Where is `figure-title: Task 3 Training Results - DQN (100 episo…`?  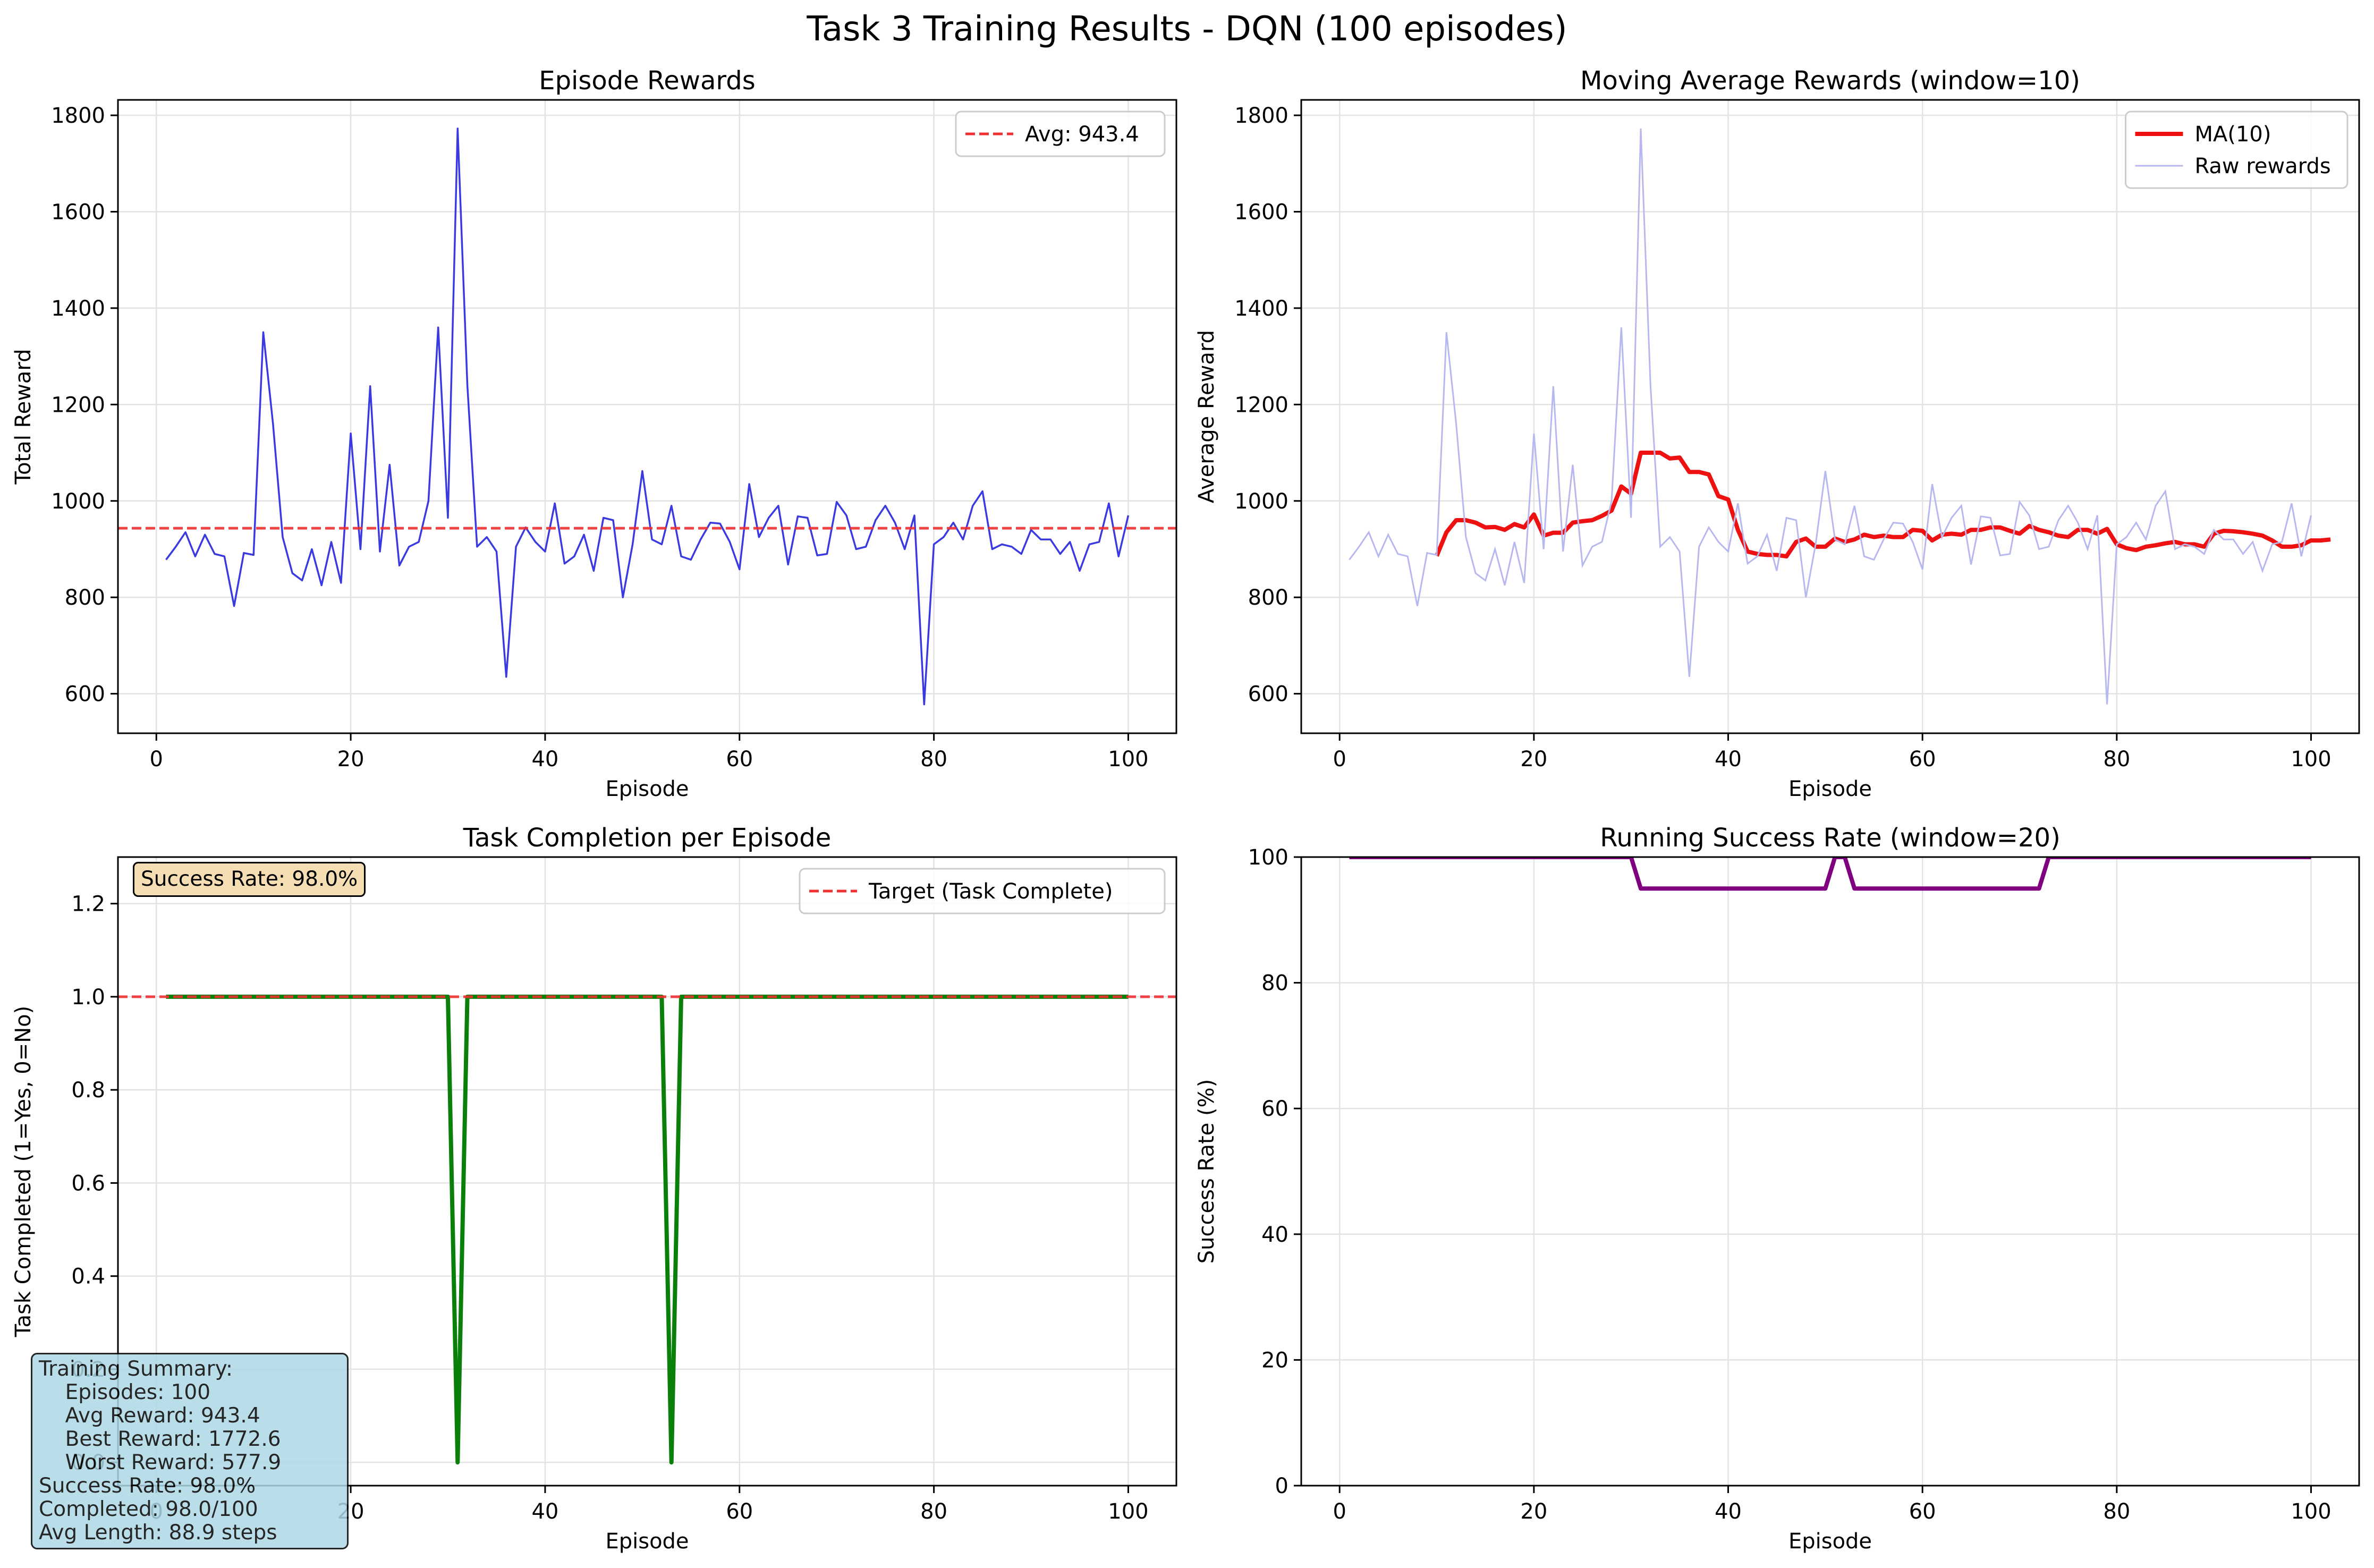
figure-title: Task 3 Training Results - DQN (100 episo… is located at coordinates (1186, 29).